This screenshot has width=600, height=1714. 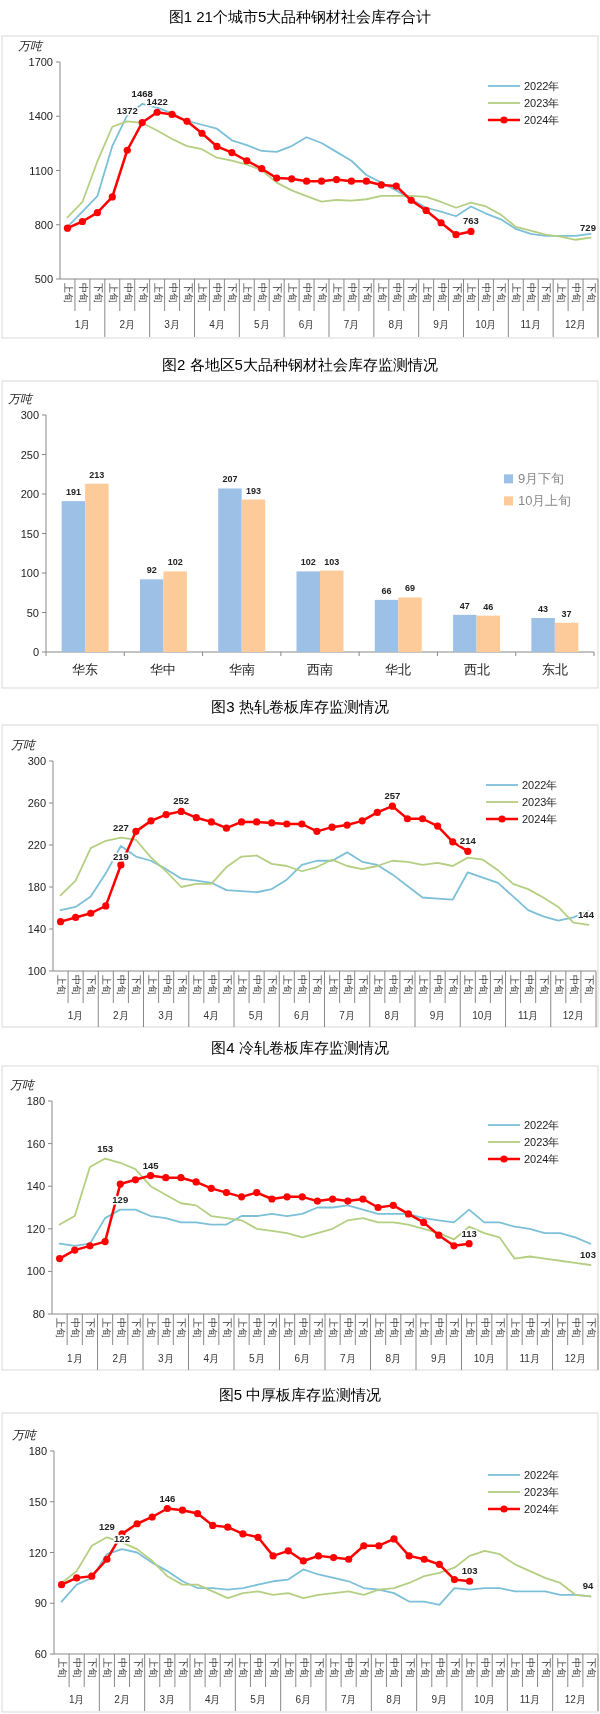 I want to click on text: 12月, so click(x=575, y=1699).